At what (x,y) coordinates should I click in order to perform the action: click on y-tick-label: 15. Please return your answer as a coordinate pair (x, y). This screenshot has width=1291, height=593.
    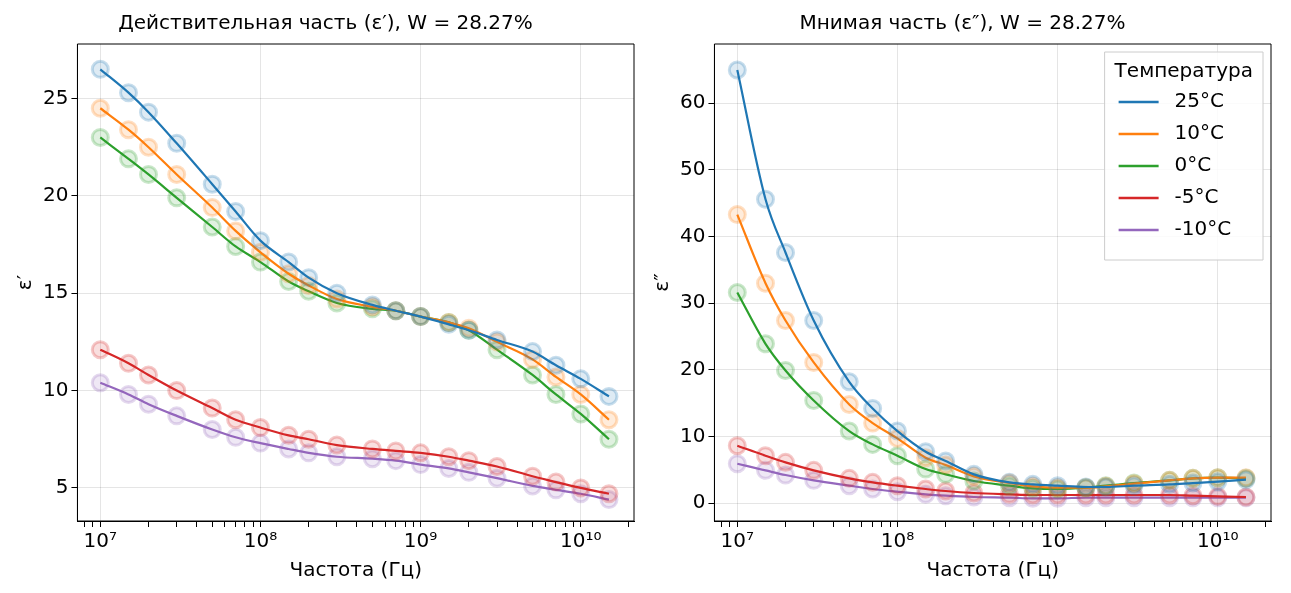
    Looking at the image, I should click on (56, 291).